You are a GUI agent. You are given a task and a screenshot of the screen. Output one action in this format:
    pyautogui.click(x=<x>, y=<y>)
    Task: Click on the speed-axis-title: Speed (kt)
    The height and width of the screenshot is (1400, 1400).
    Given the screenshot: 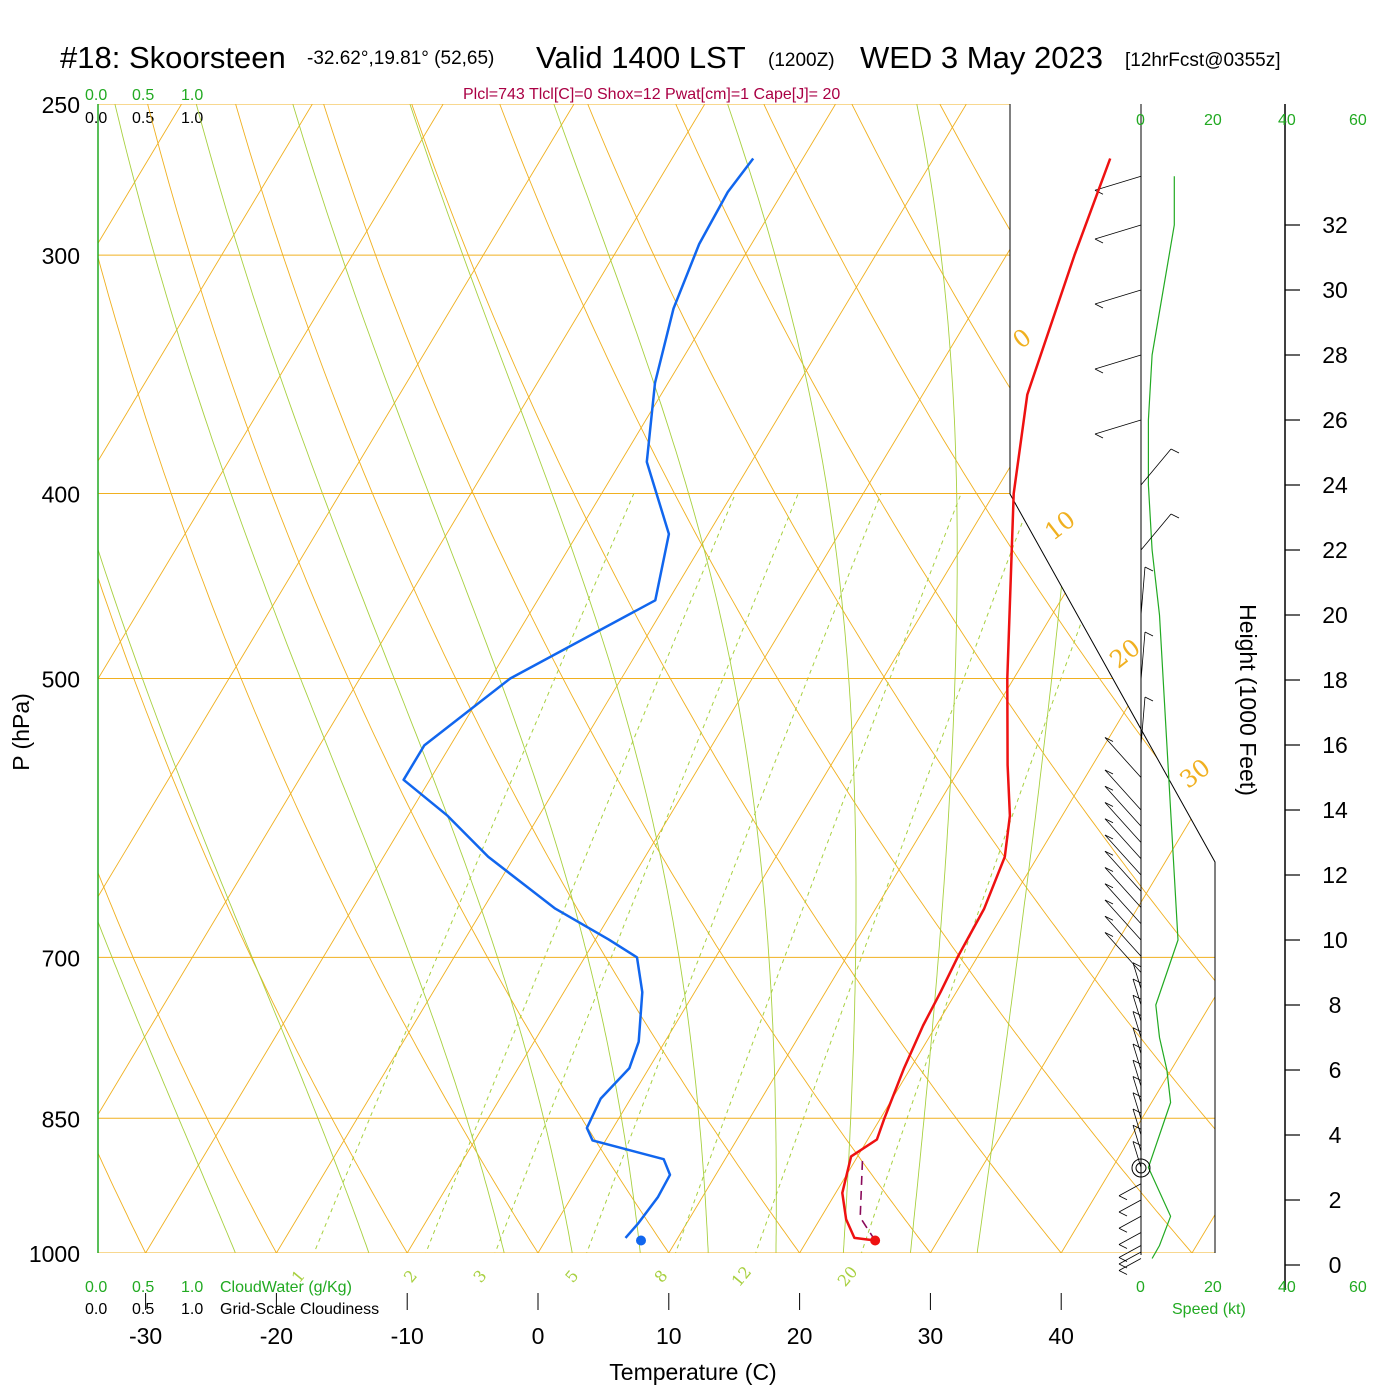 What is the action you would take?
    pyautogui.click(x=1209, y=1309)
    